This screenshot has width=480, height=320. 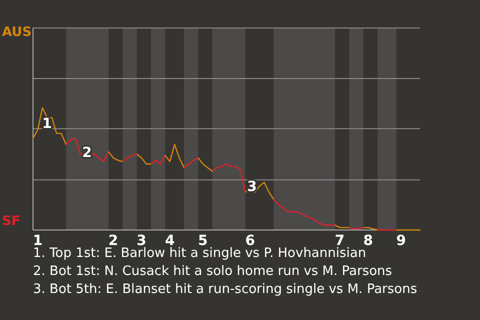 What do you see at coordinates (199, 253) in the screenshot?
I see `text: 1. Top 1st: E. Barlow hit a single vs P. Hovhannisian` at bounding box center [199, 253].